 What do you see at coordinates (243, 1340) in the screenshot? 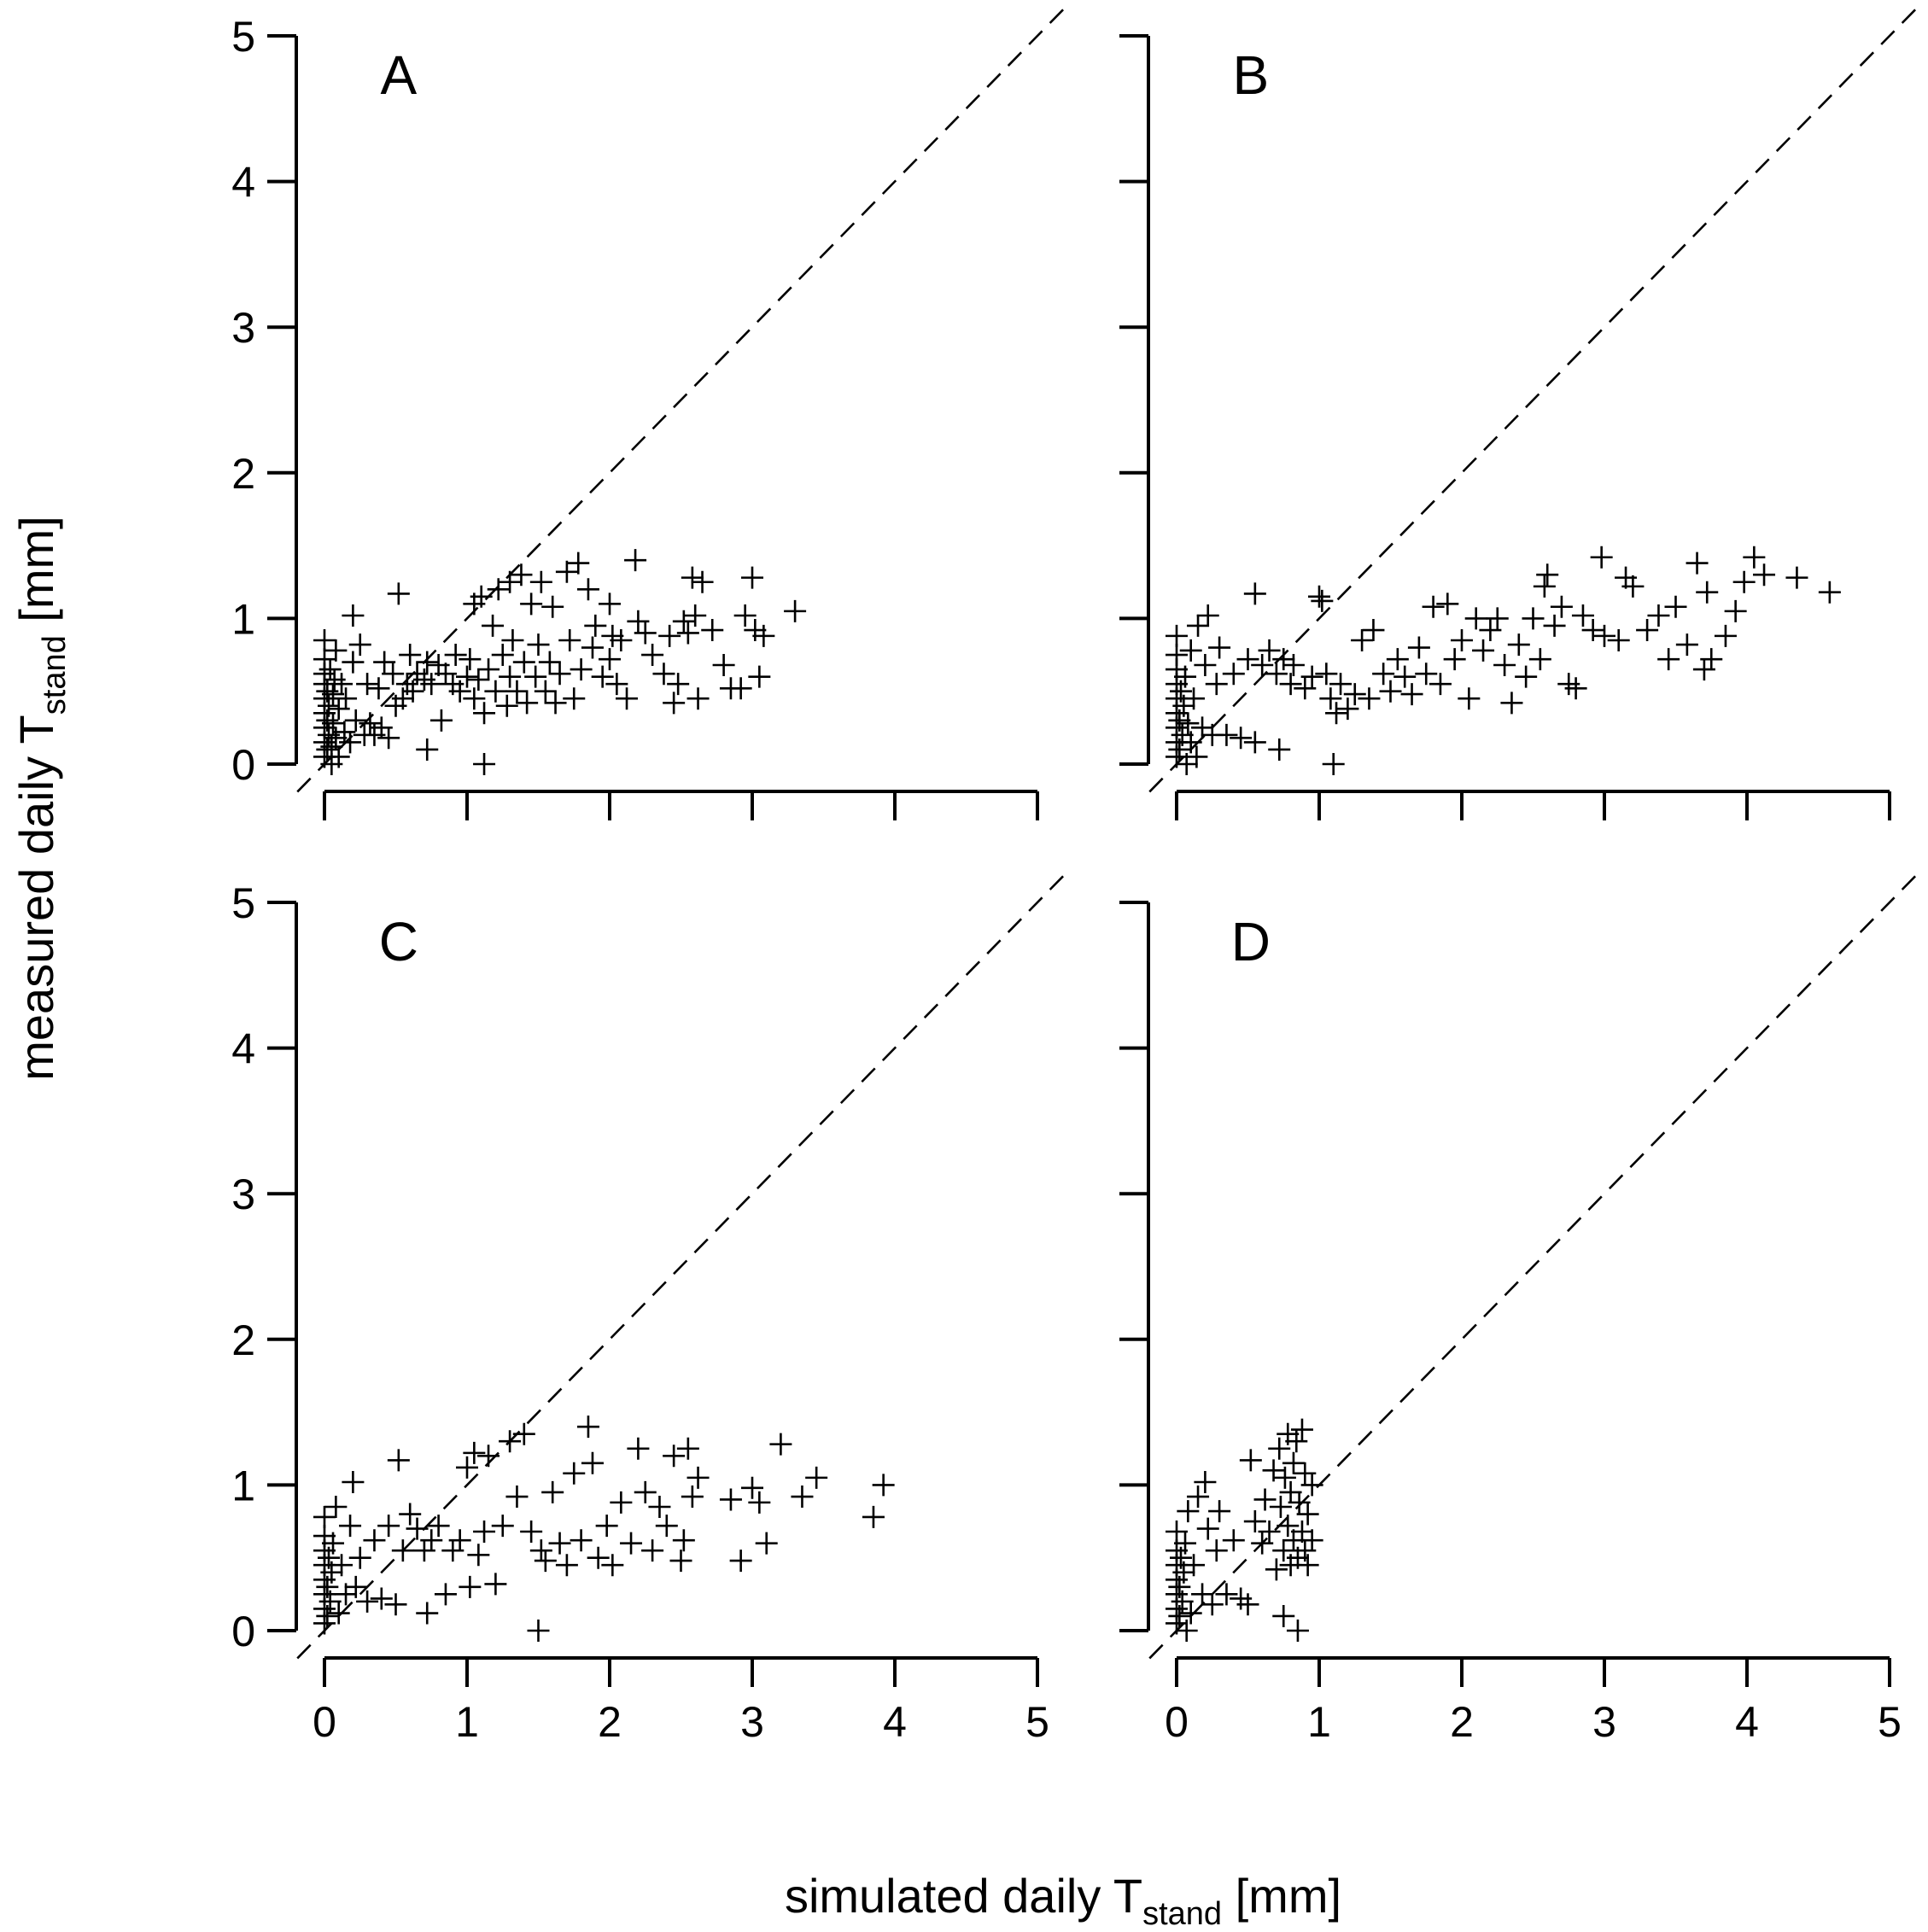
I see `panel-c-y-tick-label: 2` at bounding box center [243, 1340].